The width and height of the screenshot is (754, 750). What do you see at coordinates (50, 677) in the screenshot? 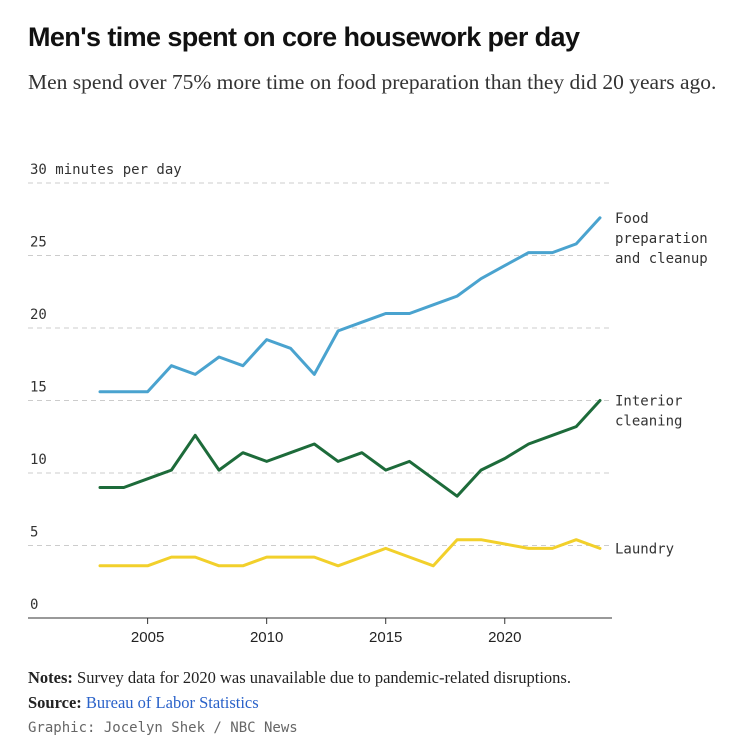
I see `notes-label: Notes:` at bounding box center [50, 677].